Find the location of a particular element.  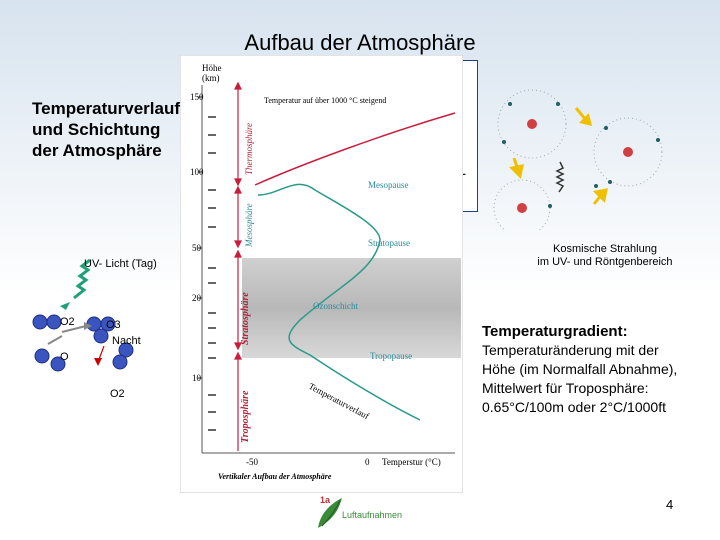

layer-mesosphere: Mesosphäre is located at coordinates (249, 225).